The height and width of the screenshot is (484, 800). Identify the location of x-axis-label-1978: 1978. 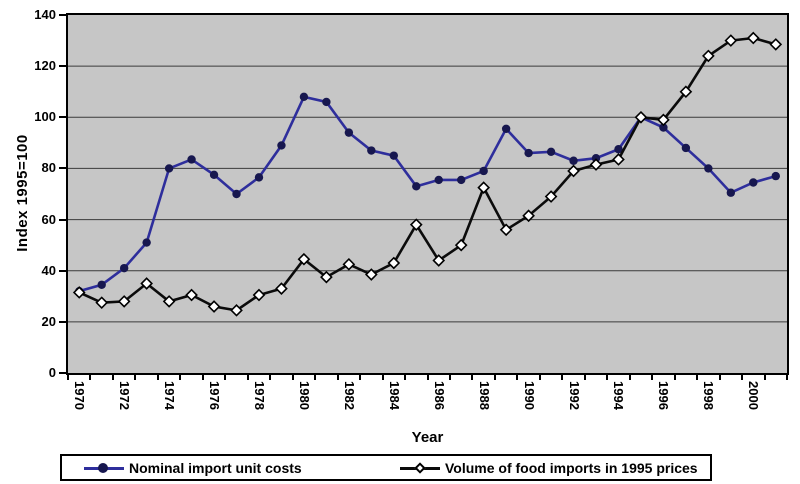
(259, 395).